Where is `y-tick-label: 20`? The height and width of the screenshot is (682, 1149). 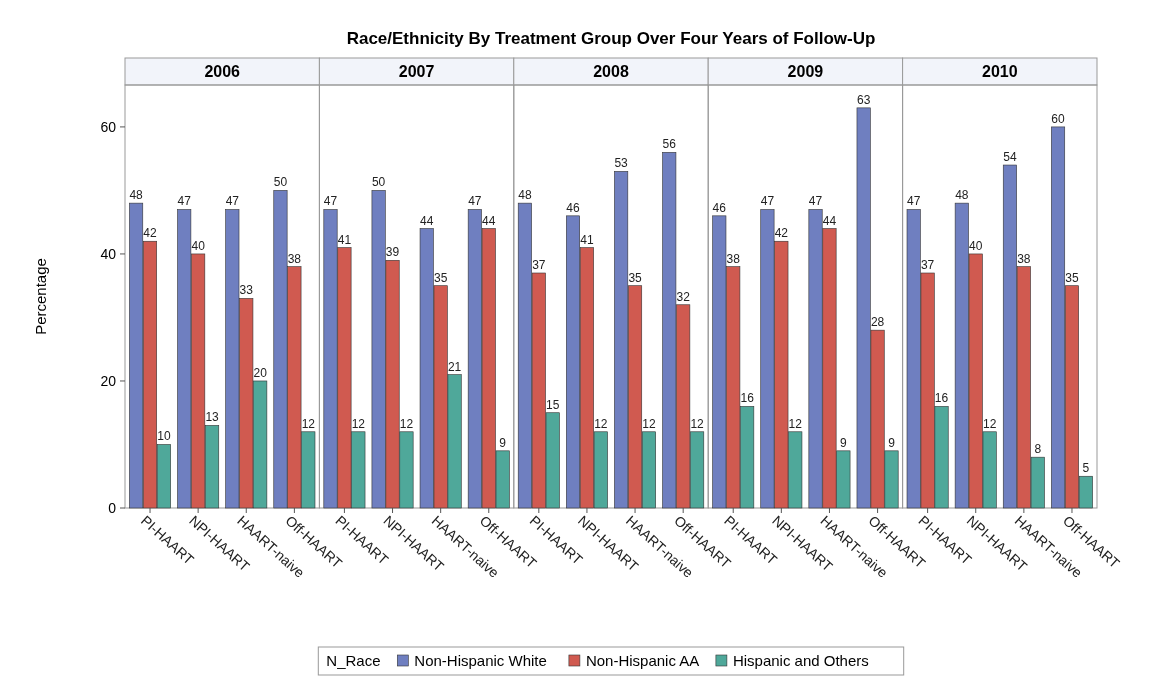
y-tick-label: 20 is located at coordinates (108, 380).